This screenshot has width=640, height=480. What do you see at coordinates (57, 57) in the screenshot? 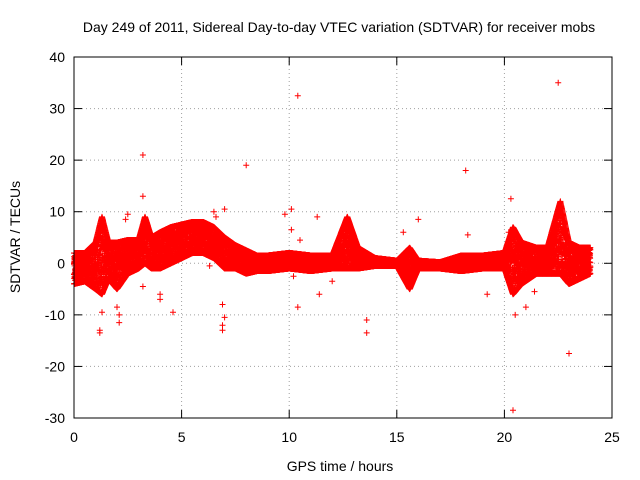
I see `y-tick-label: 40` at bounding box center [57, 57].